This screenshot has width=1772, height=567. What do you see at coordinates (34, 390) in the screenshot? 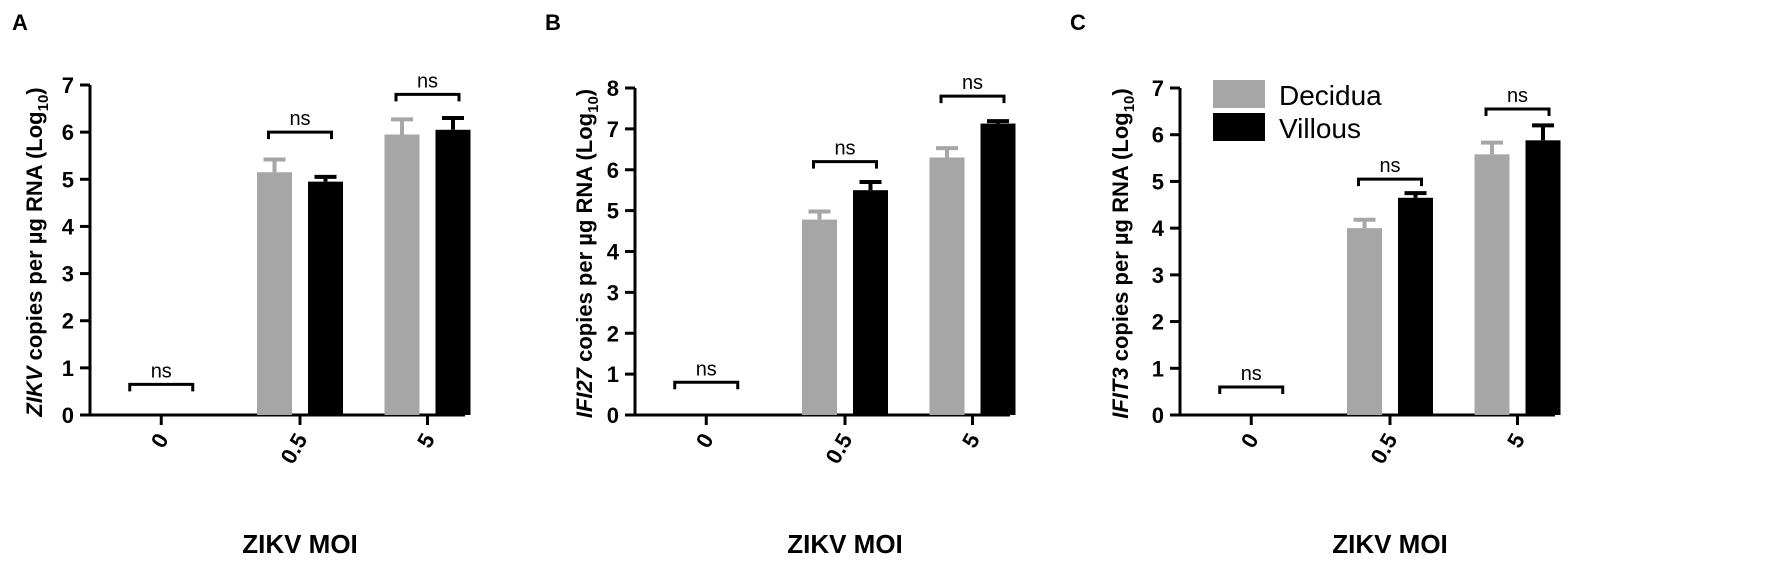
I see `y-axis-label-gene: ZIKV` at bounding box center [34, 390].